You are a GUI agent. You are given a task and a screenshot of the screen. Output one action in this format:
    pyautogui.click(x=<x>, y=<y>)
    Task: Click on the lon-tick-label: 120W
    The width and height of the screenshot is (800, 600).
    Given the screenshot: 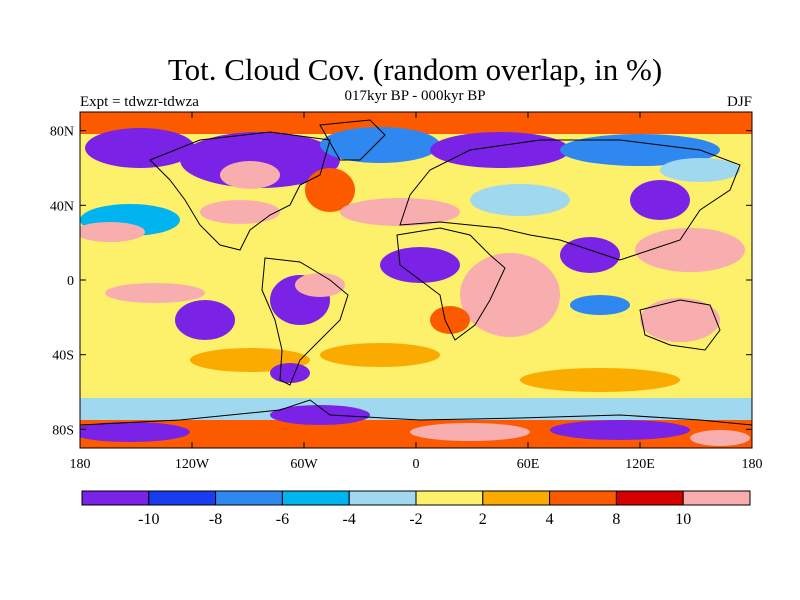 What is the action you would take?
    pyautogui.click(x=192, y=464)
    